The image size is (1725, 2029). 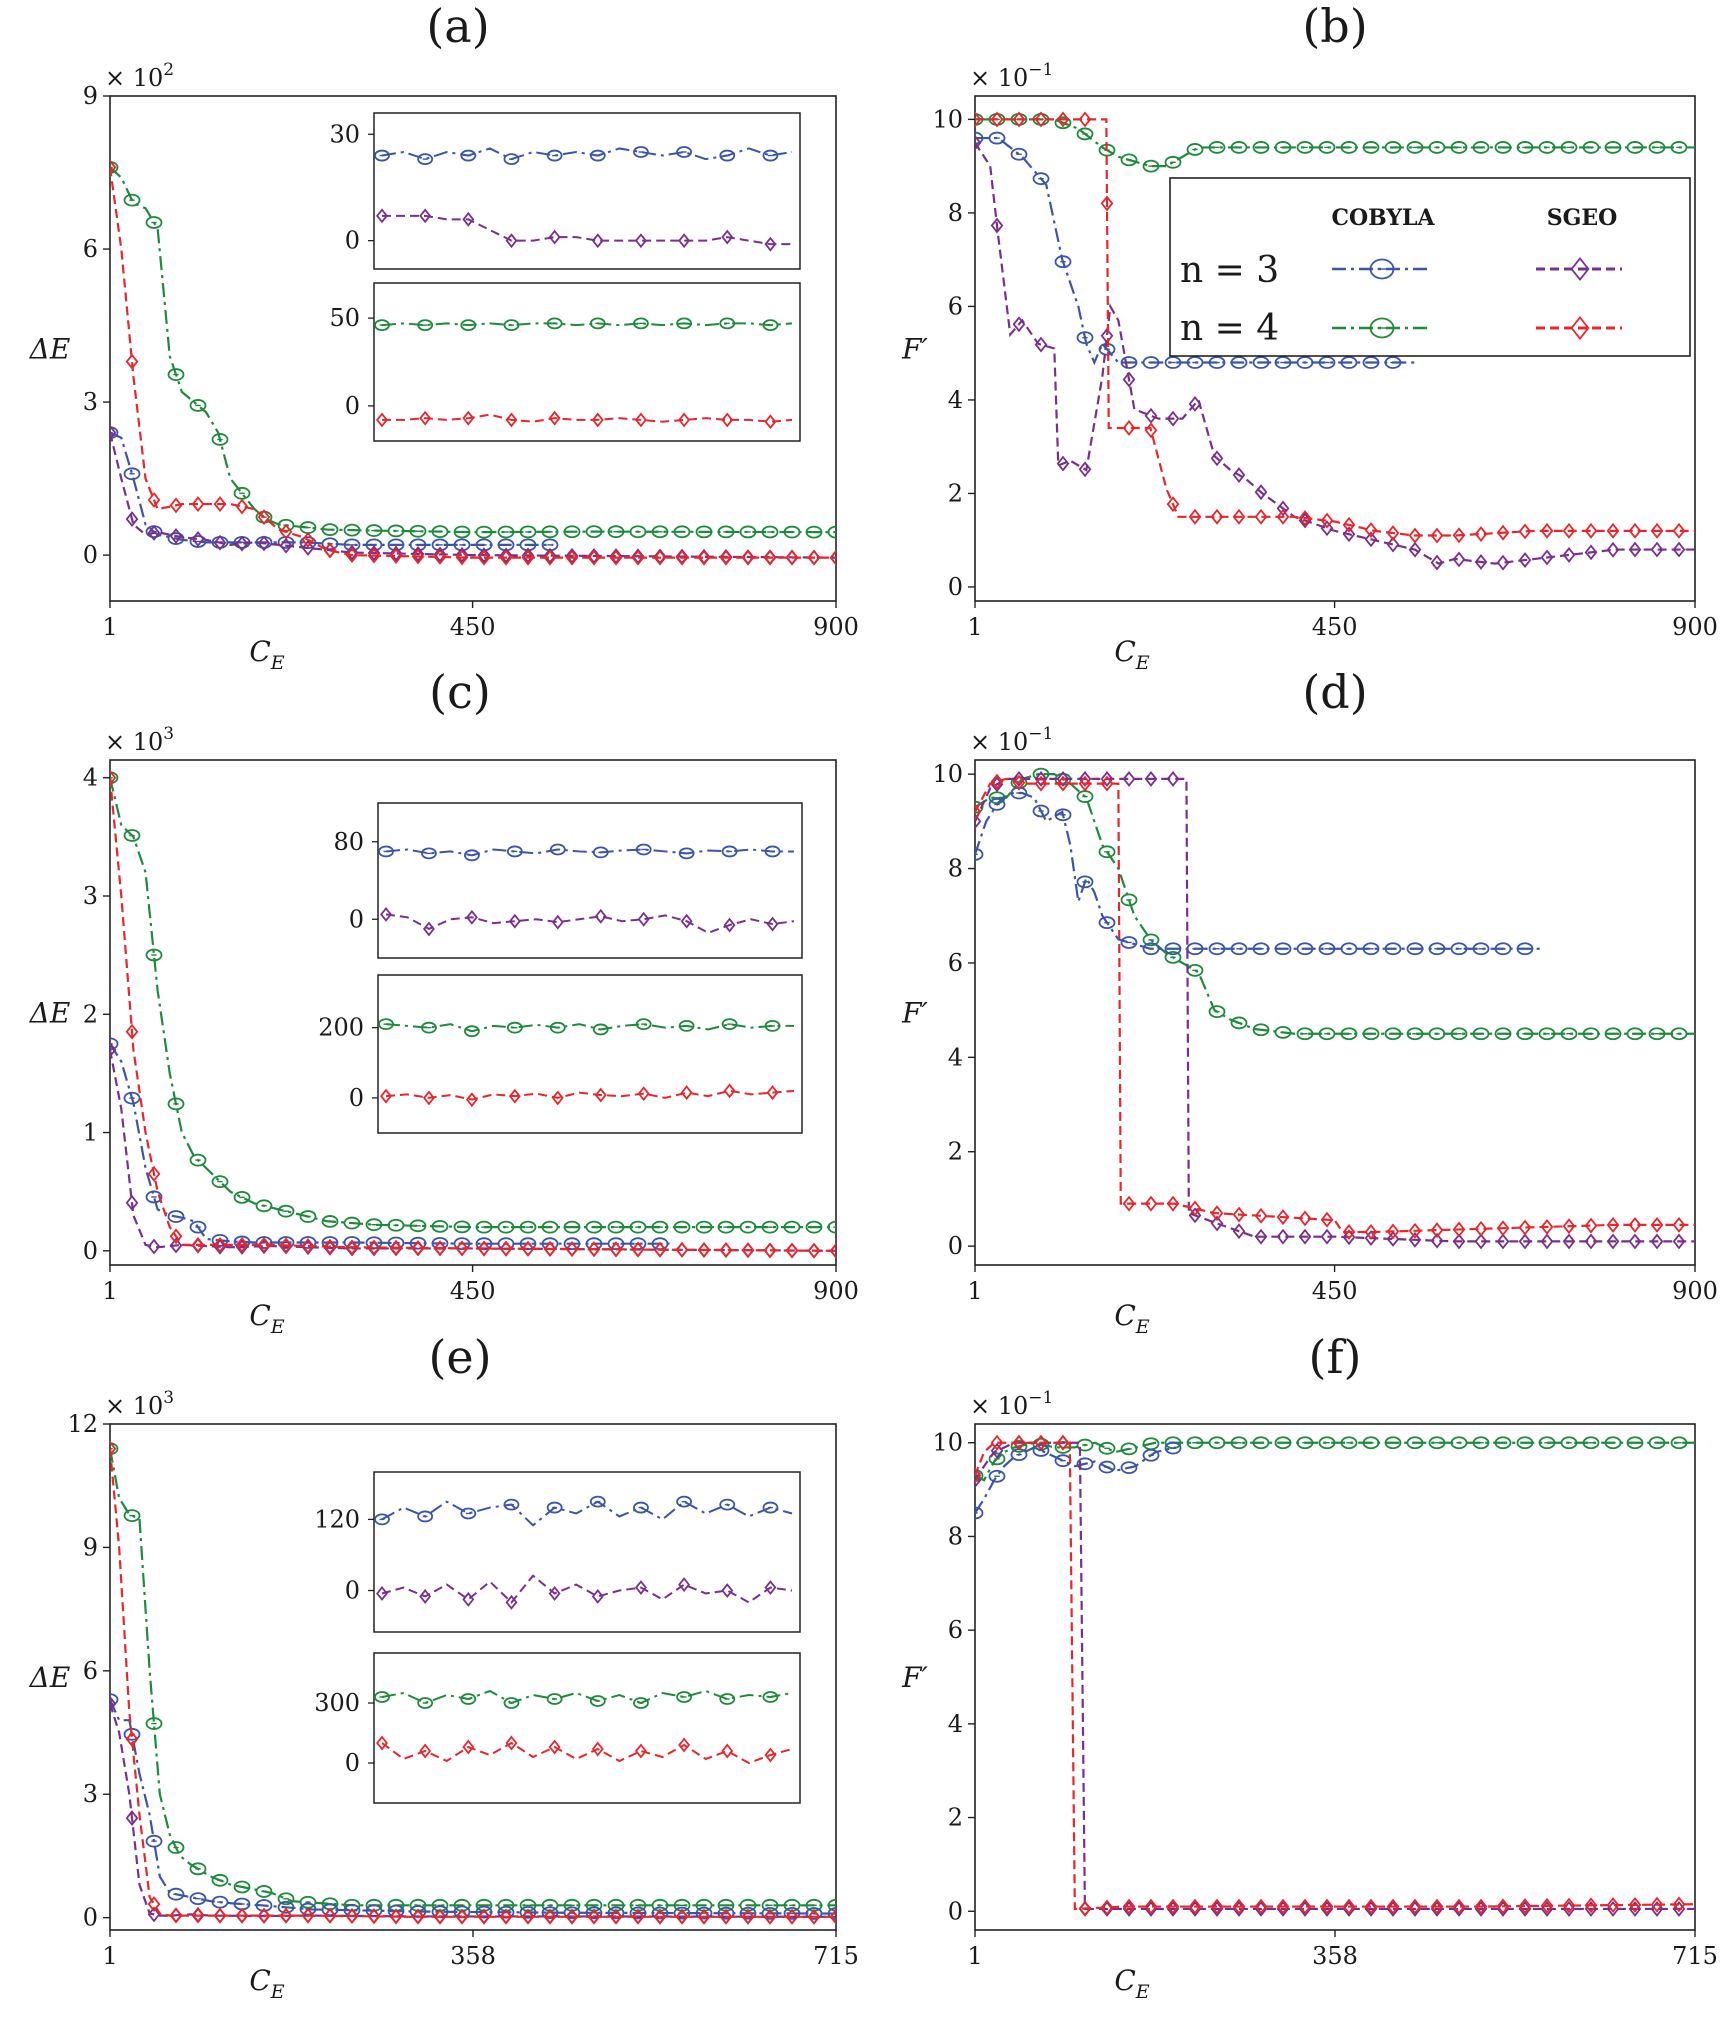 What do you see at coordinates (1195, 251) in the screenshot?
I see `series-line-cobyla_n3` at bounding box center [1195, 251].